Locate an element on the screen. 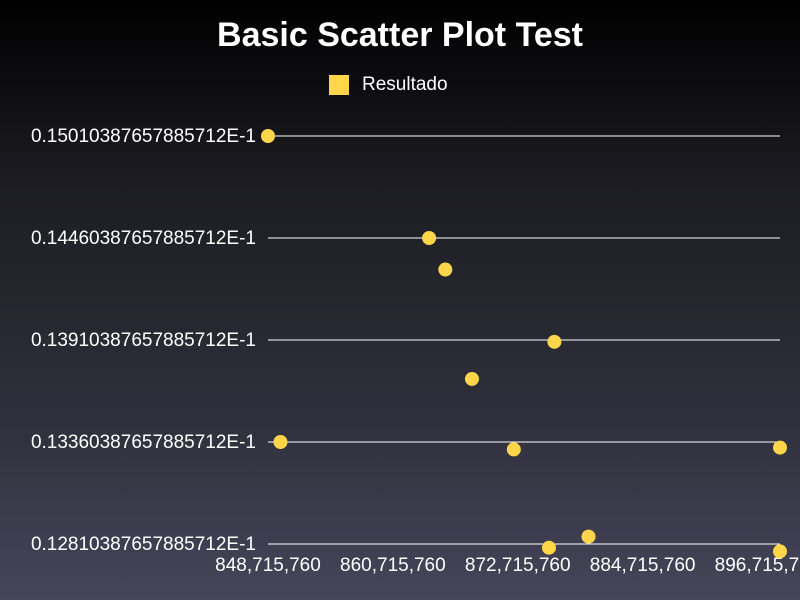  legend-swatch is located at coordinates (339, 85).